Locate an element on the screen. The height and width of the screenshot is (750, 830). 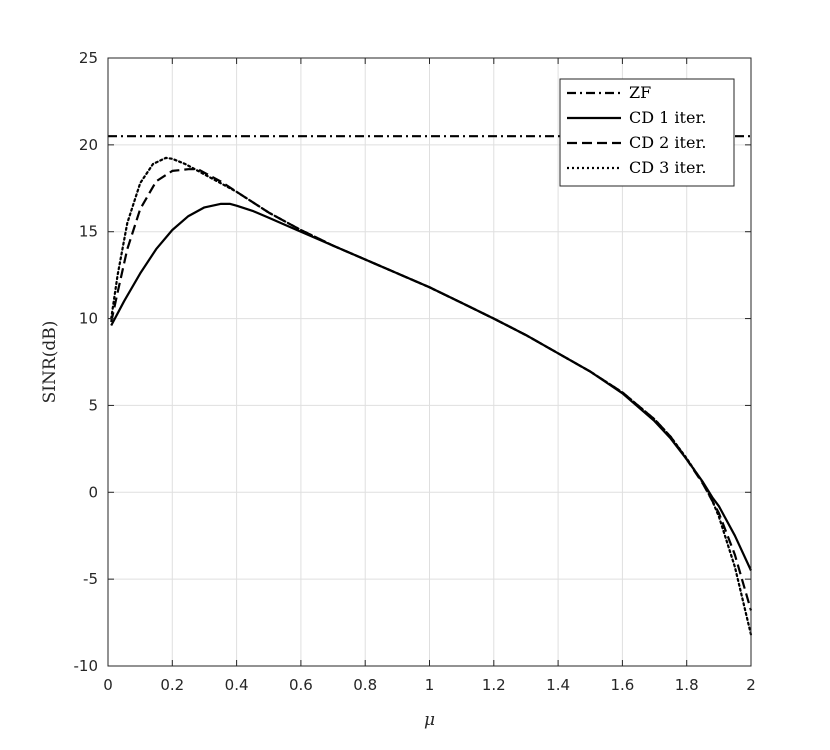
x-tick-label: 0.4 is located at coordinates (237, 685).